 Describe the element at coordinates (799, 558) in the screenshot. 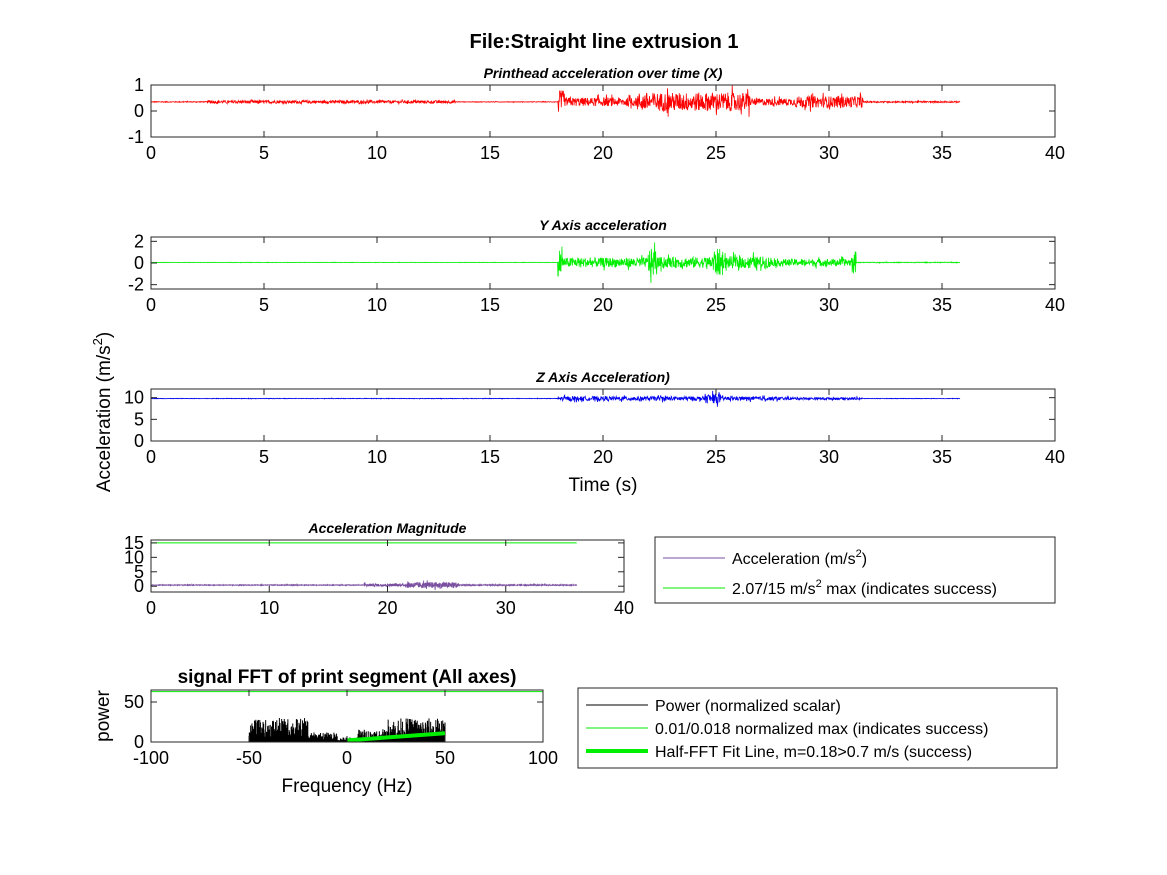

I see `legend-entry-label: Acceleration (m/s2)` at that location.